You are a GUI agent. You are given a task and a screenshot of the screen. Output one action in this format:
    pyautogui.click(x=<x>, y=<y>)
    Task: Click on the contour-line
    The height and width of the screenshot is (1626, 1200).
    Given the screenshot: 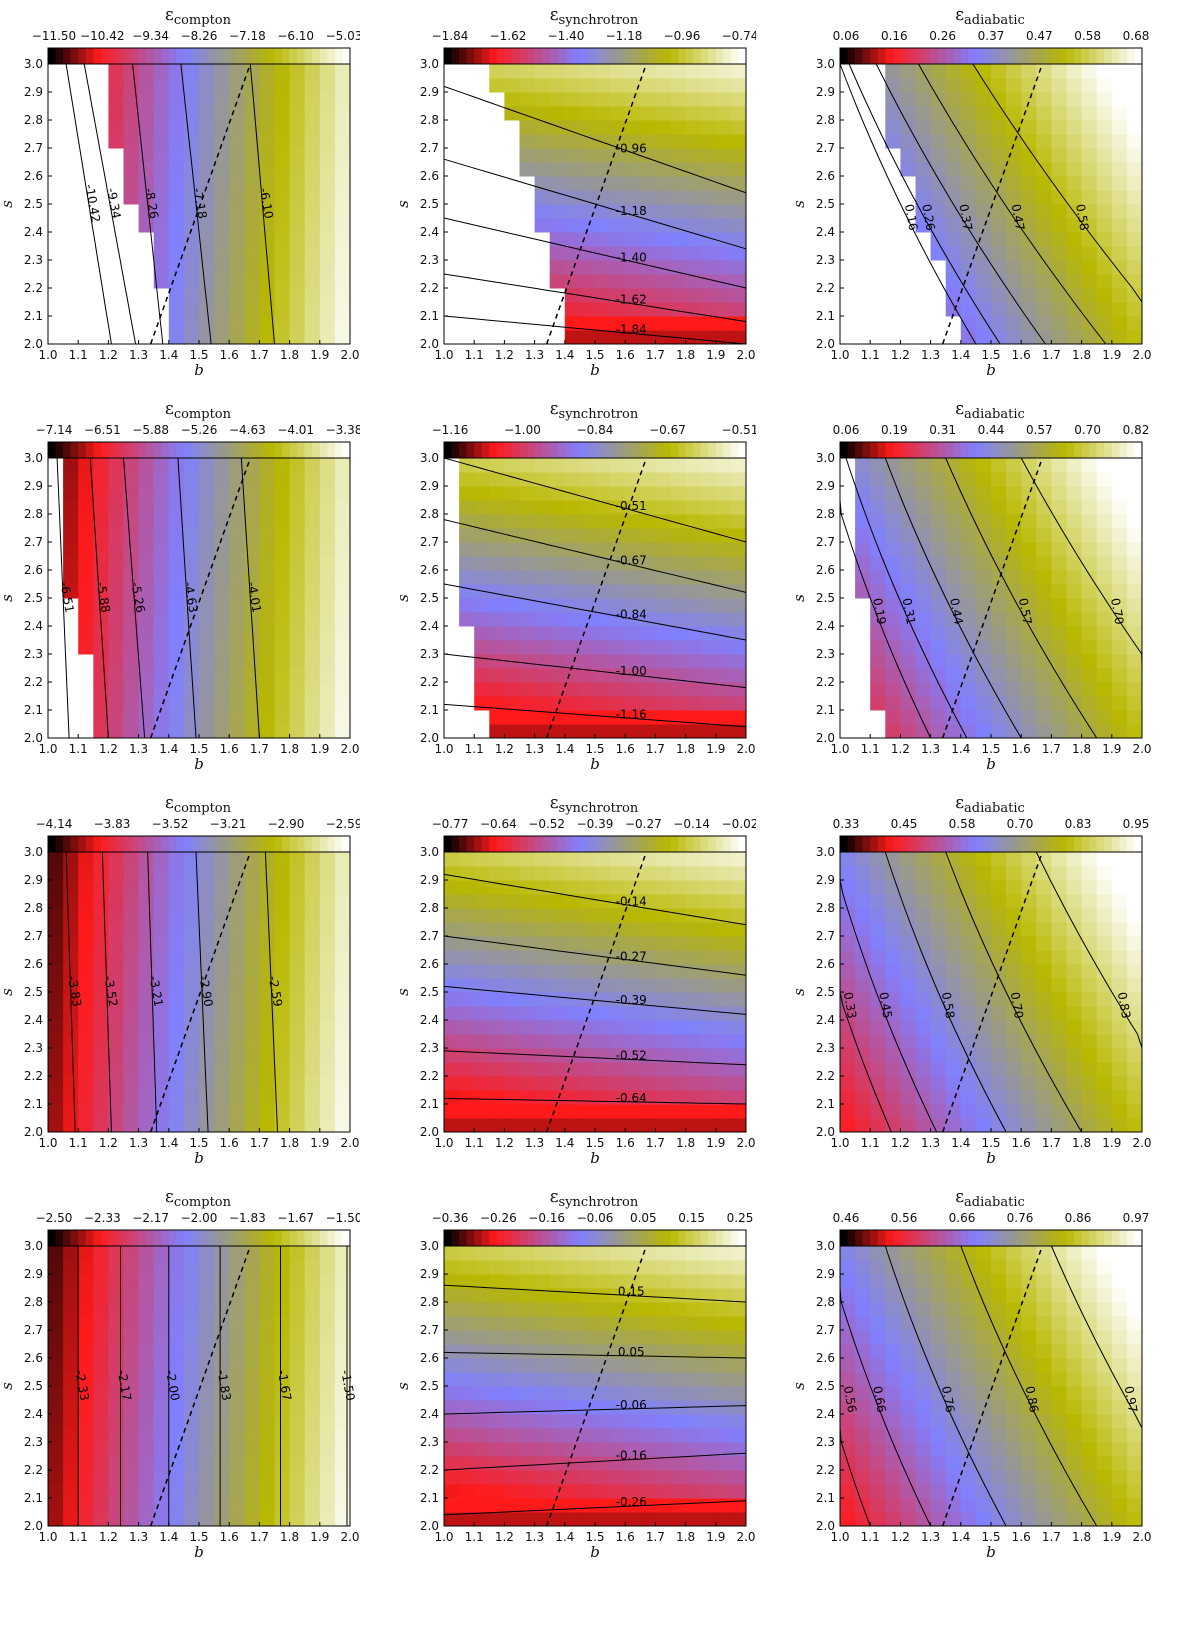 What is the action you would take?
    pyautogui.click(x=595, y=612)
    